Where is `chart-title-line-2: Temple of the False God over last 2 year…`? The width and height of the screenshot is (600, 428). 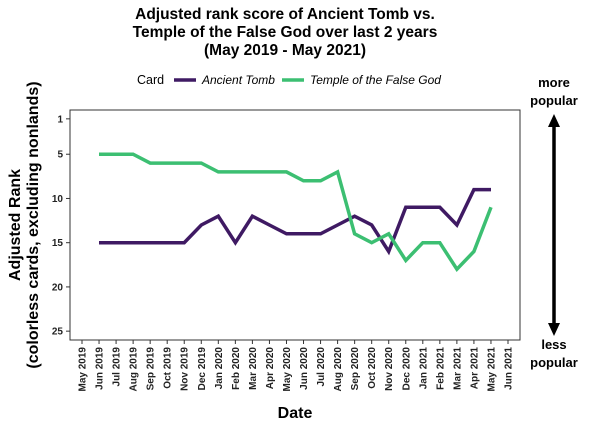 chart-title-line-2: Temple of the False God over last 2 year… is located at coordinates (285, 32).